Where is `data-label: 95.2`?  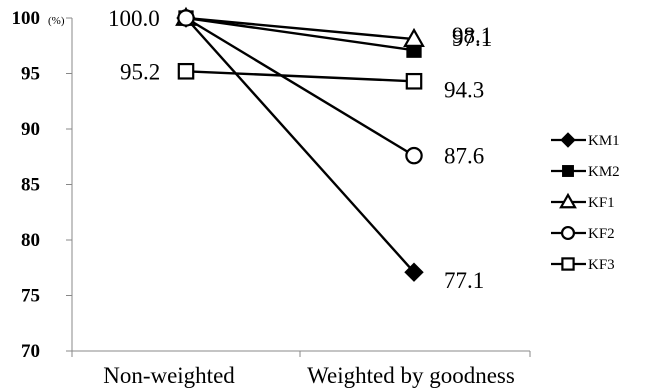
data-label: 95.2 is located at coordinates (140, 71).